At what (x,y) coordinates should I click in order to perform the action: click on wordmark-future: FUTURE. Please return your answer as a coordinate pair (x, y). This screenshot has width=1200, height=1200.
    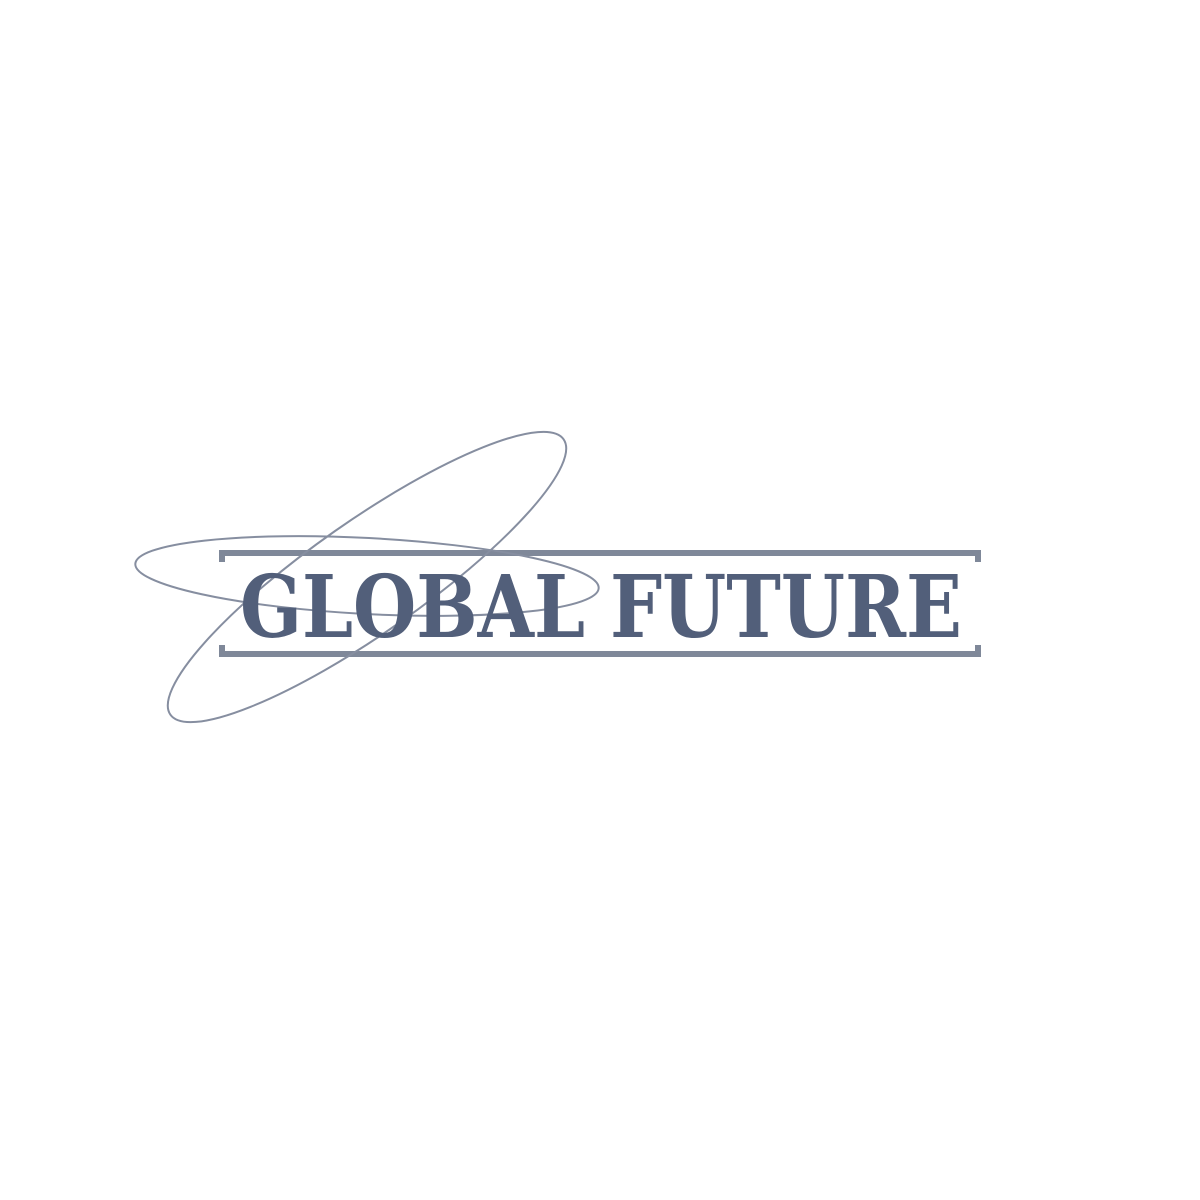
    Looking at the image, I should click on (786, 607).